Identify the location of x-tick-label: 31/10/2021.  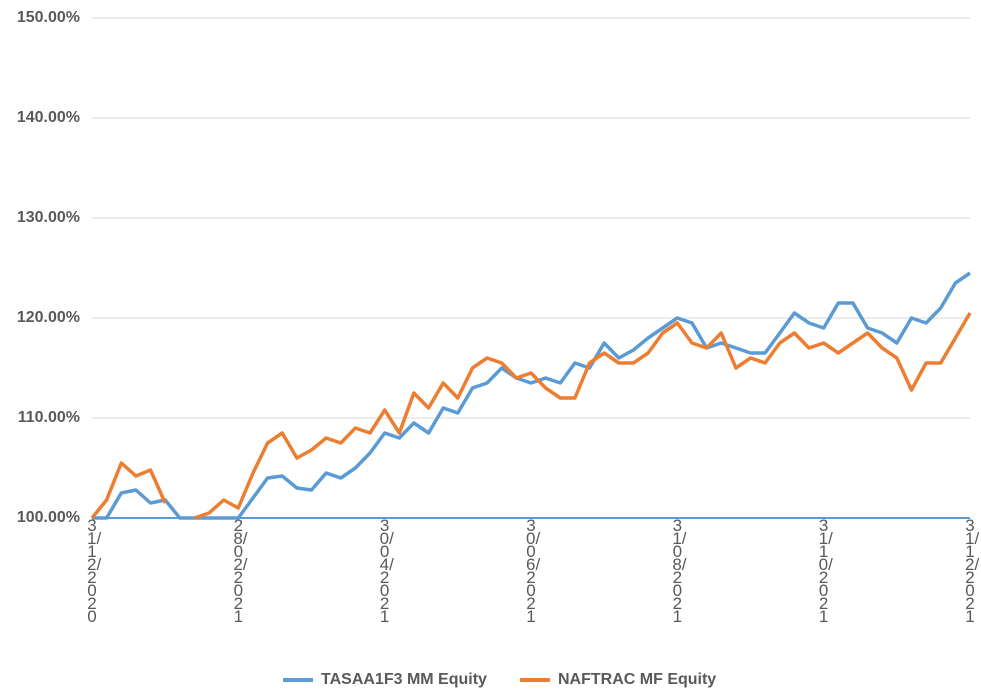
(825, 571).